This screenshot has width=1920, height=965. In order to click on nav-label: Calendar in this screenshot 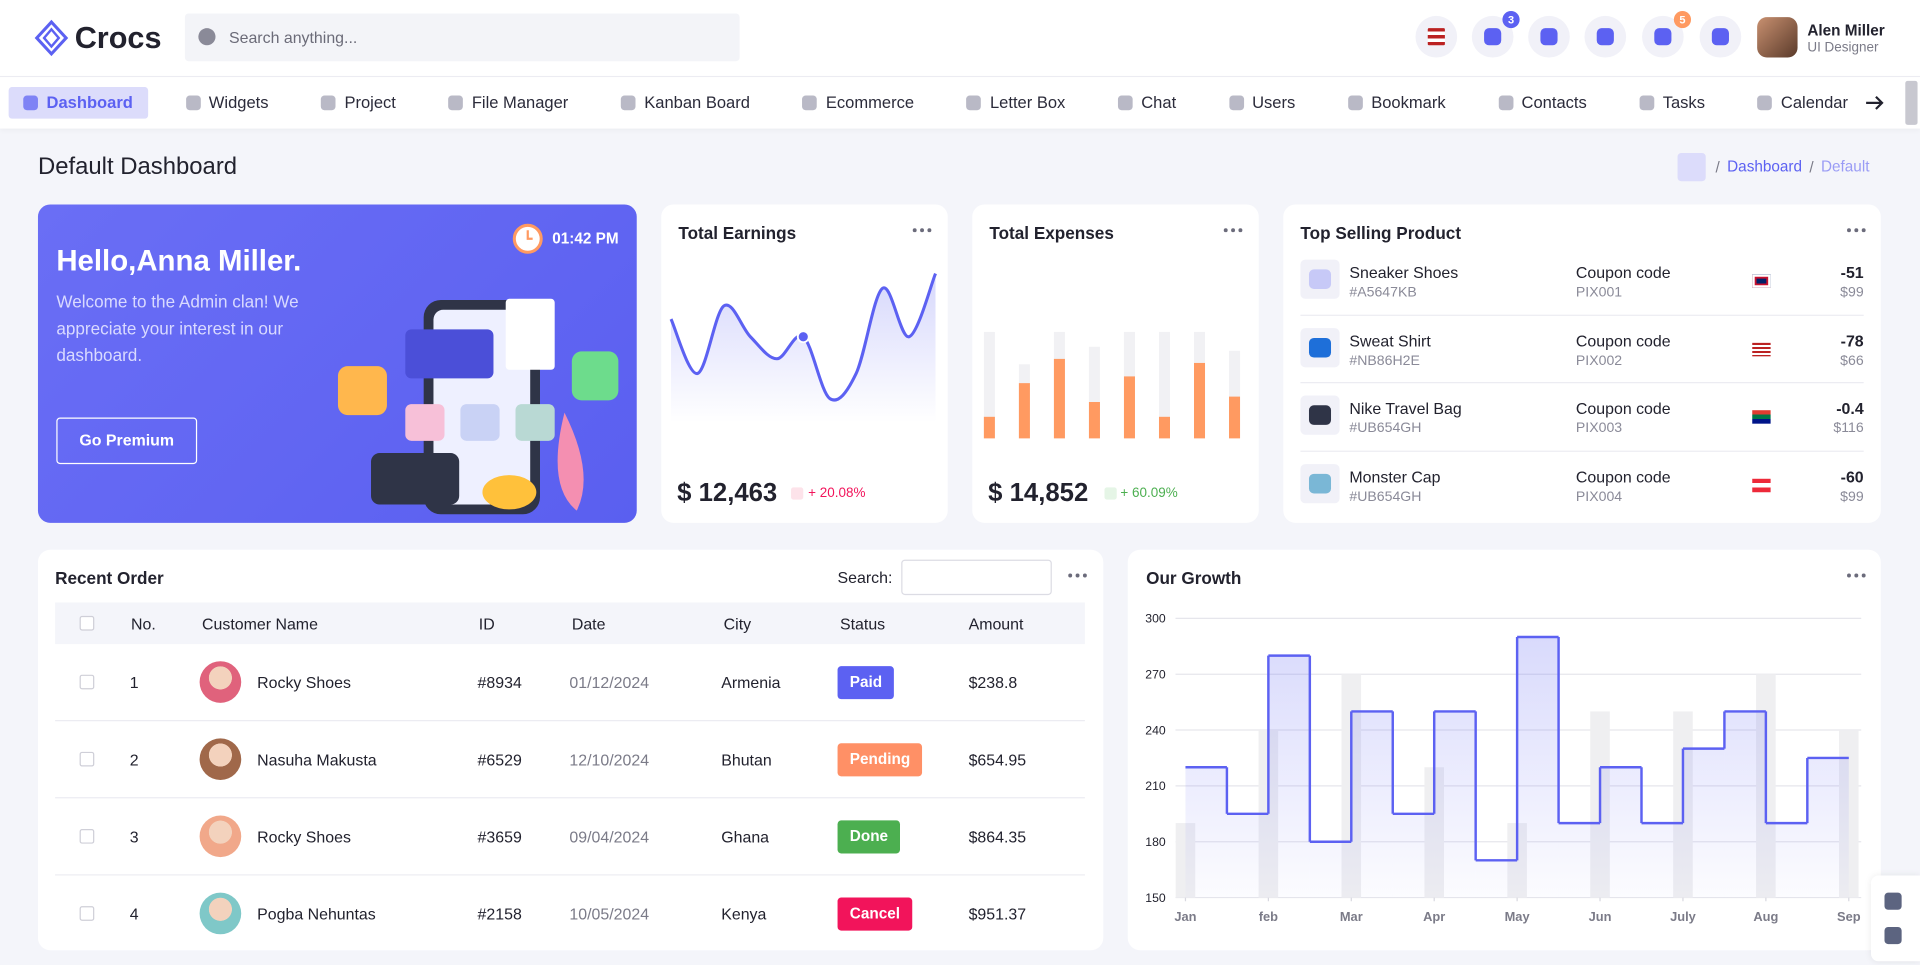, I will do `click(1814, 102)`.